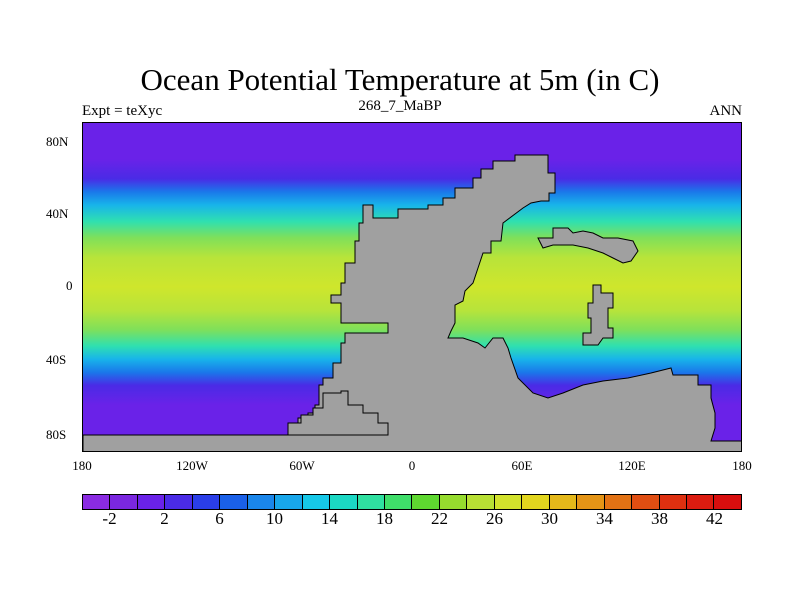 This screenshot has height=600, width=800. I want to click on y-tick-40n: 40N, so click(57, 213).